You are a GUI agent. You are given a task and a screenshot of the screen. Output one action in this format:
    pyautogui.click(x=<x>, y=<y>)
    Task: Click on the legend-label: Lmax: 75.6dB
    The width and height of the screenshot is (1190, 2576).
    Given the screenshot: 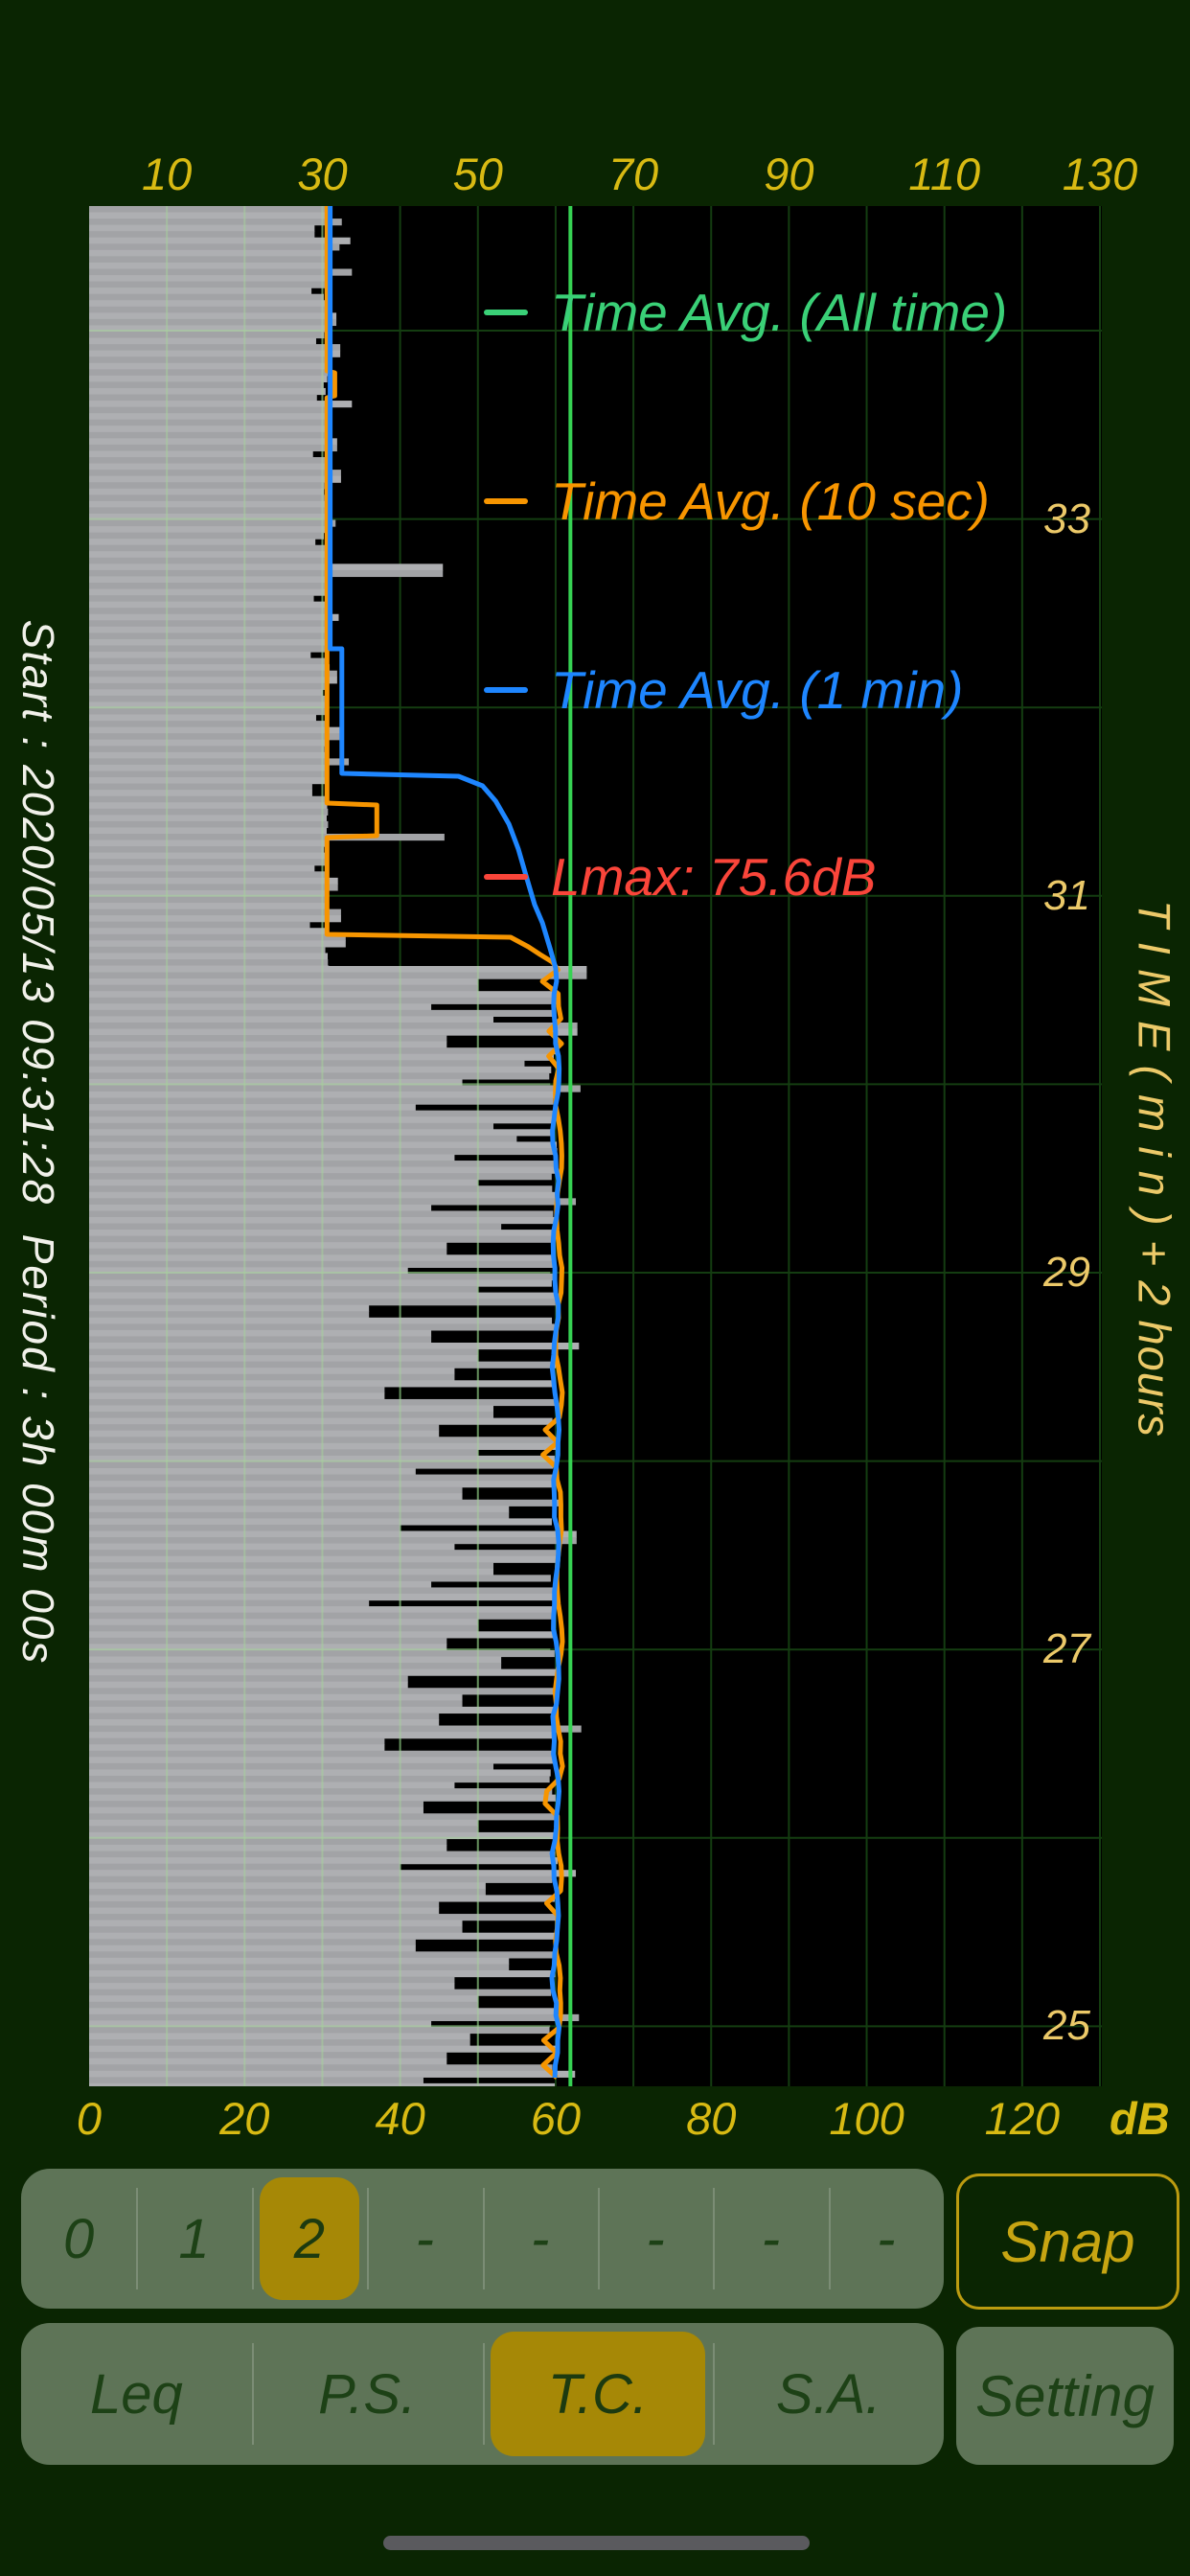 What is the action you would take?
    pyautogui.click(x=714, y=877)
    